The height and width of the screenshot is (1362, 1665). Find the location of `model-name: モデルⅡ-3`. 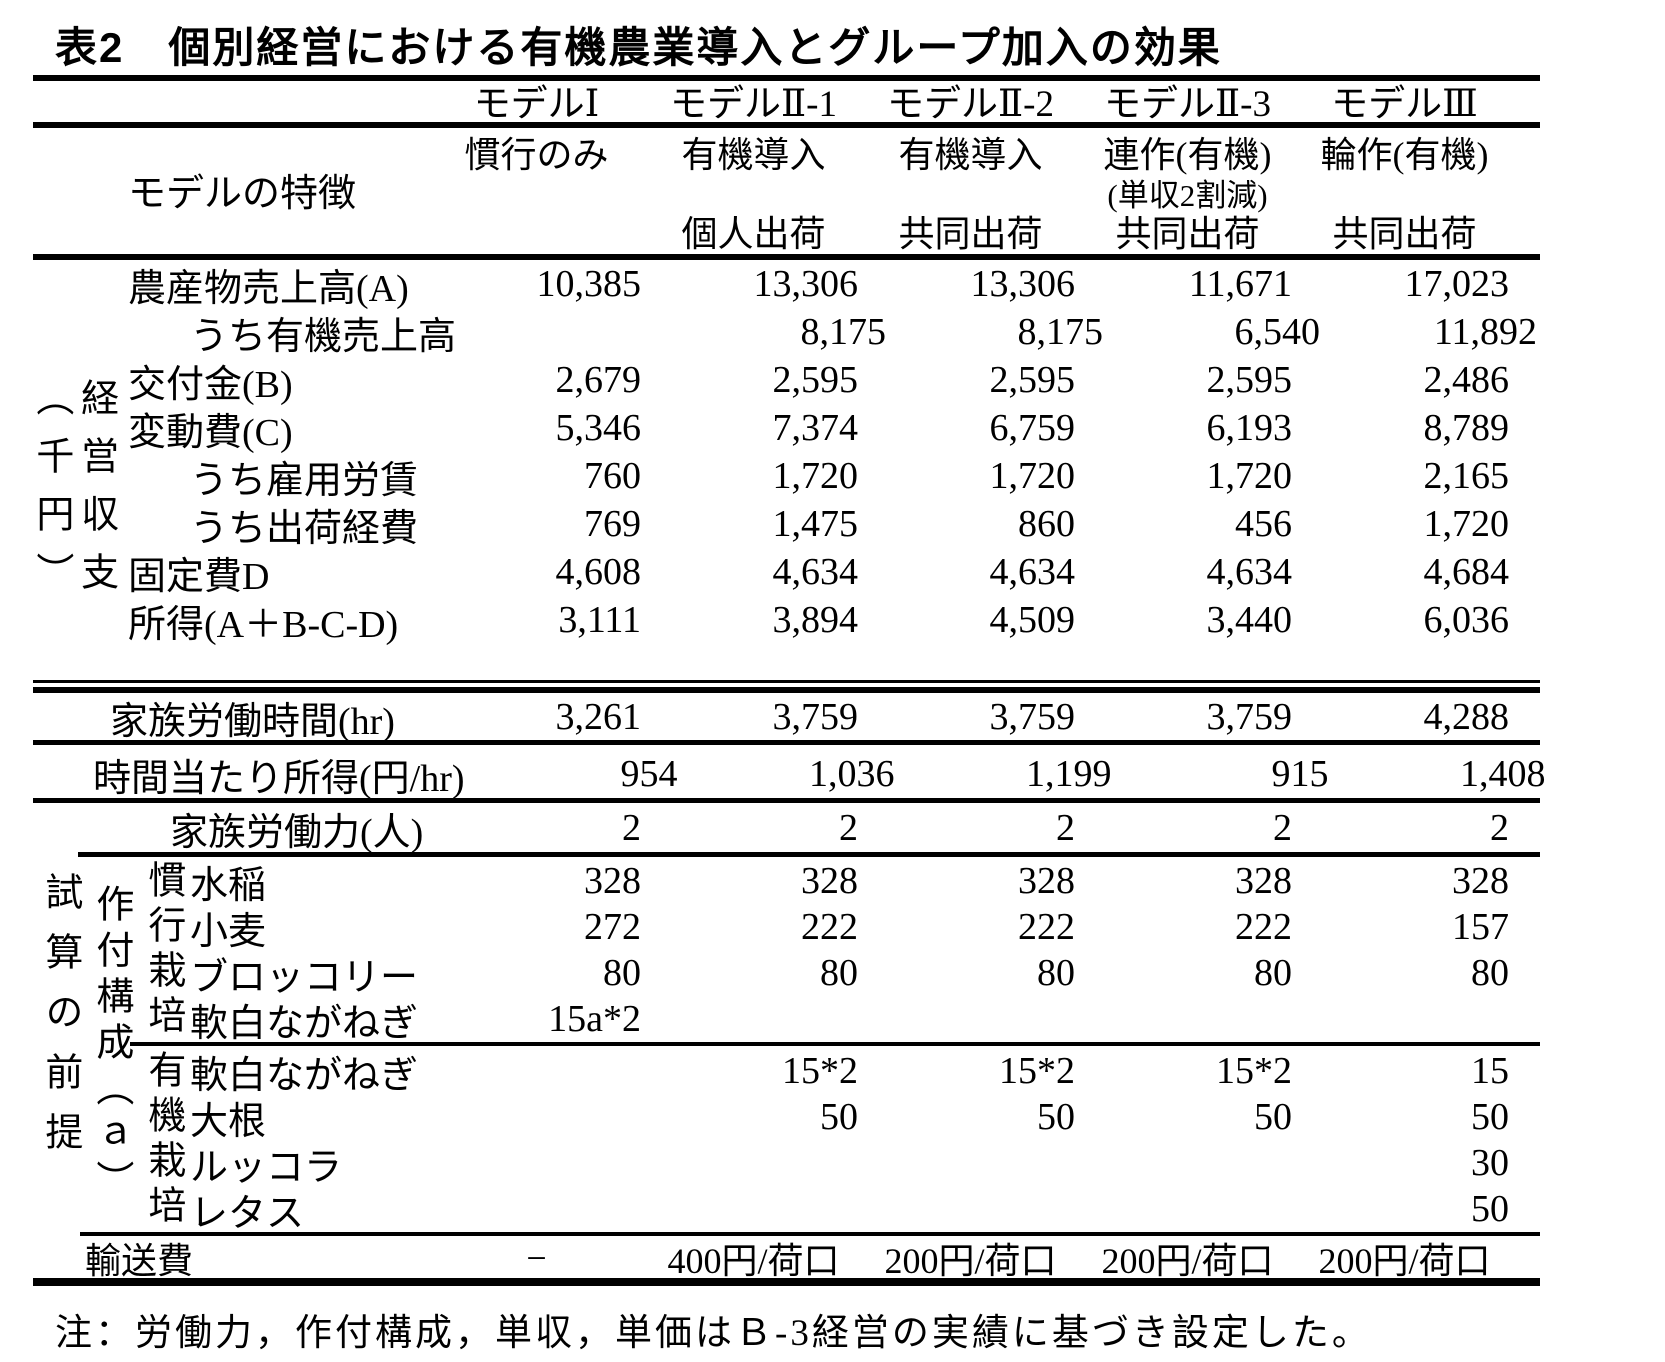

model-name: モデルⅡ-3 is located at coordinates (1187, 104).